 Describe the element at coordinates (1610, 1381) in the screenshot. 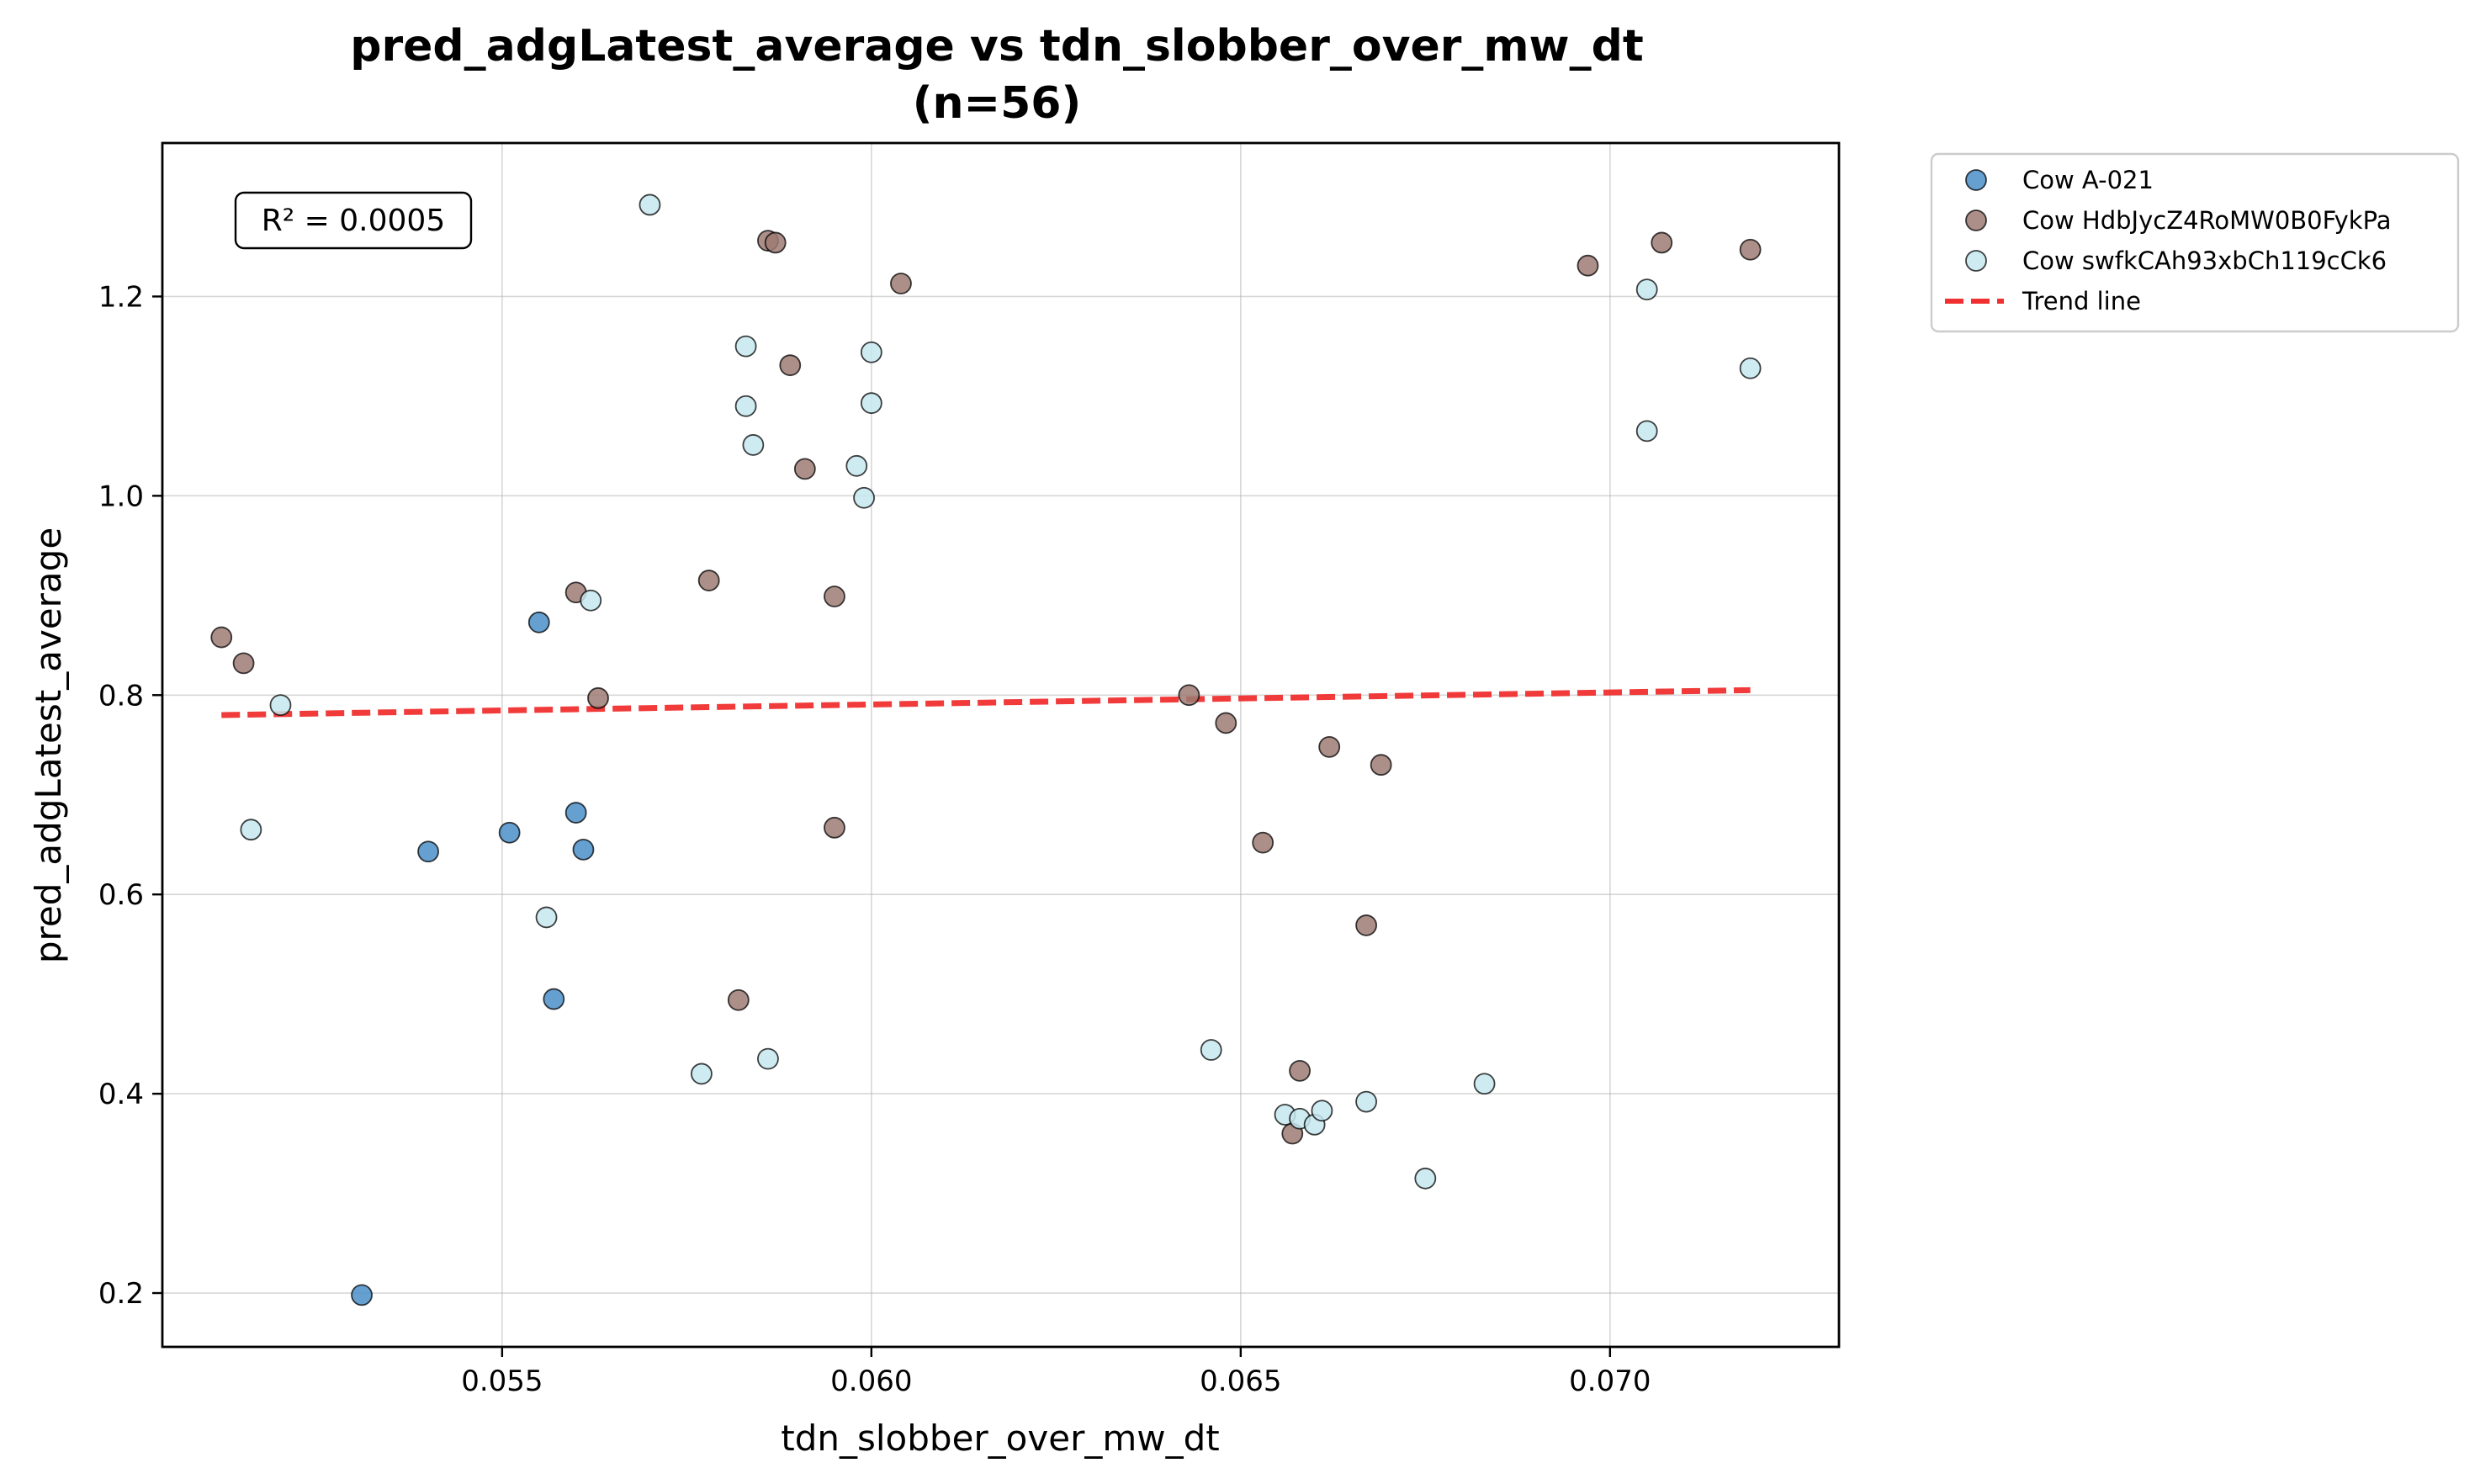

I see `x-tick-label: 0.070` at that location.